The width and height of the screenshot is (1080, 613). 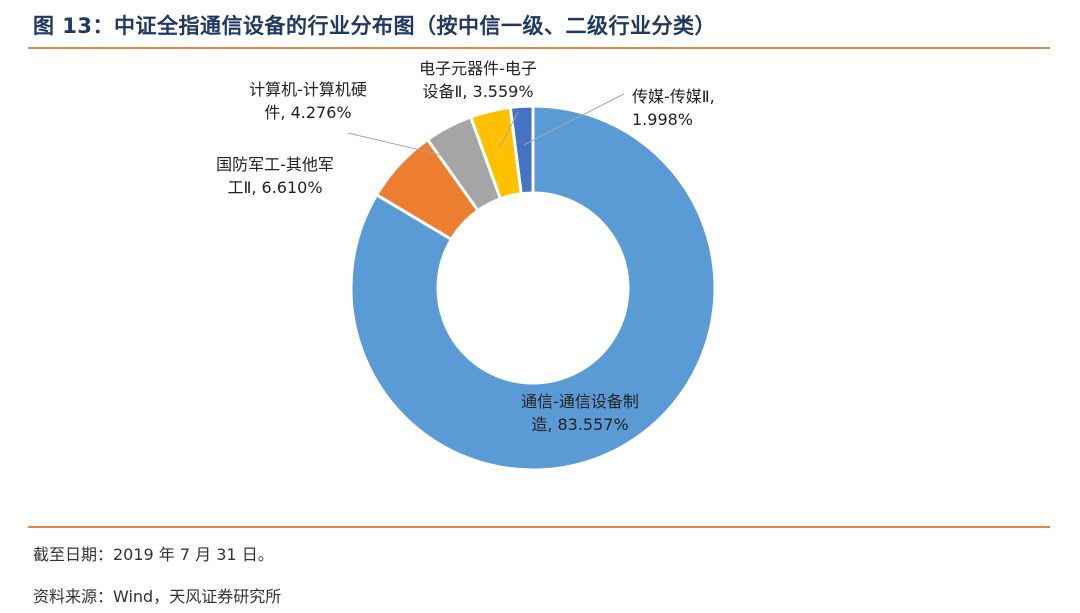 I want to click on slice-label-line: 电子元器件-电子, so click(x=478, y=68).